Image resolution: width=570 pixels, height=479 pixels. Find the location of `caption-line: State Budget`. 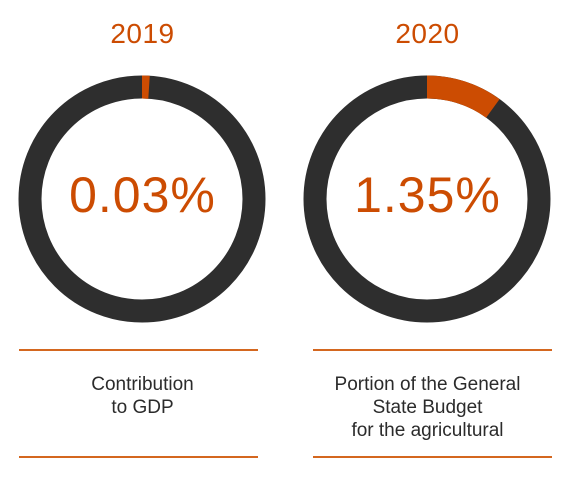

caption-line: State Budget is located at coordinates (427, 407).